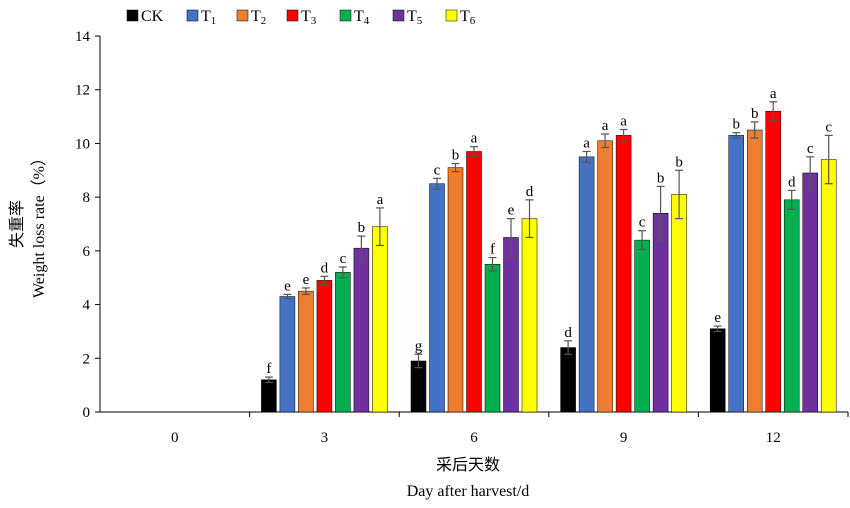 The width and height of the screenshot is (850, 508). Describe the element at coordinates (82, 144) in the screenshot. I see `y-tick-label: 10` at that location.